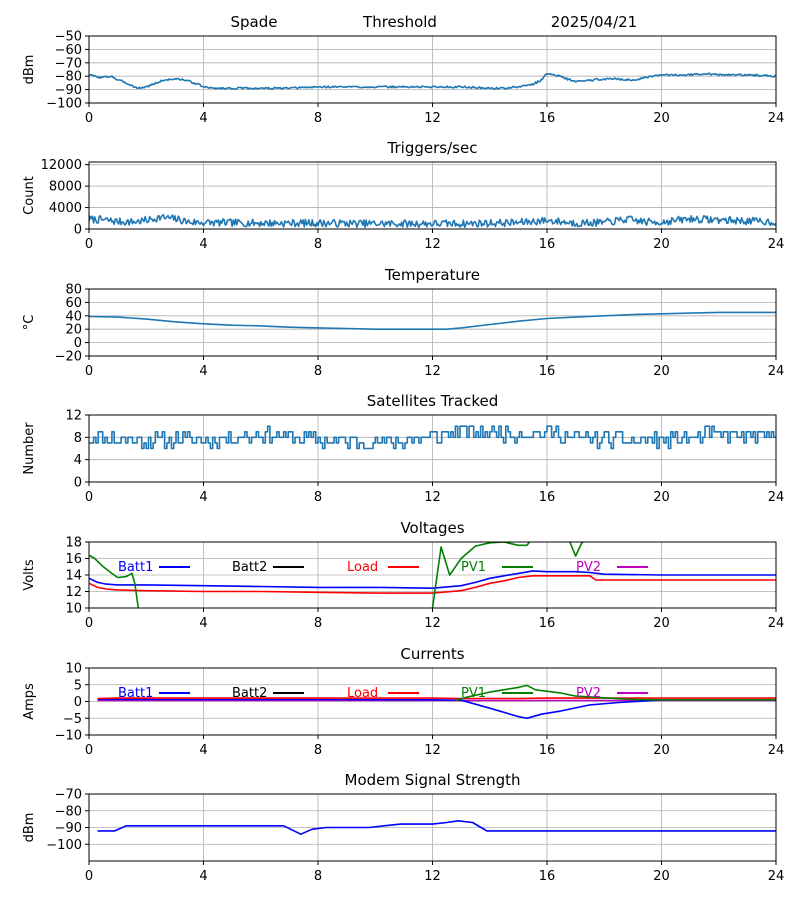 This screenshot has width=800, height=900. I want to click on y-tick-label: 12000, so click(61, 165).